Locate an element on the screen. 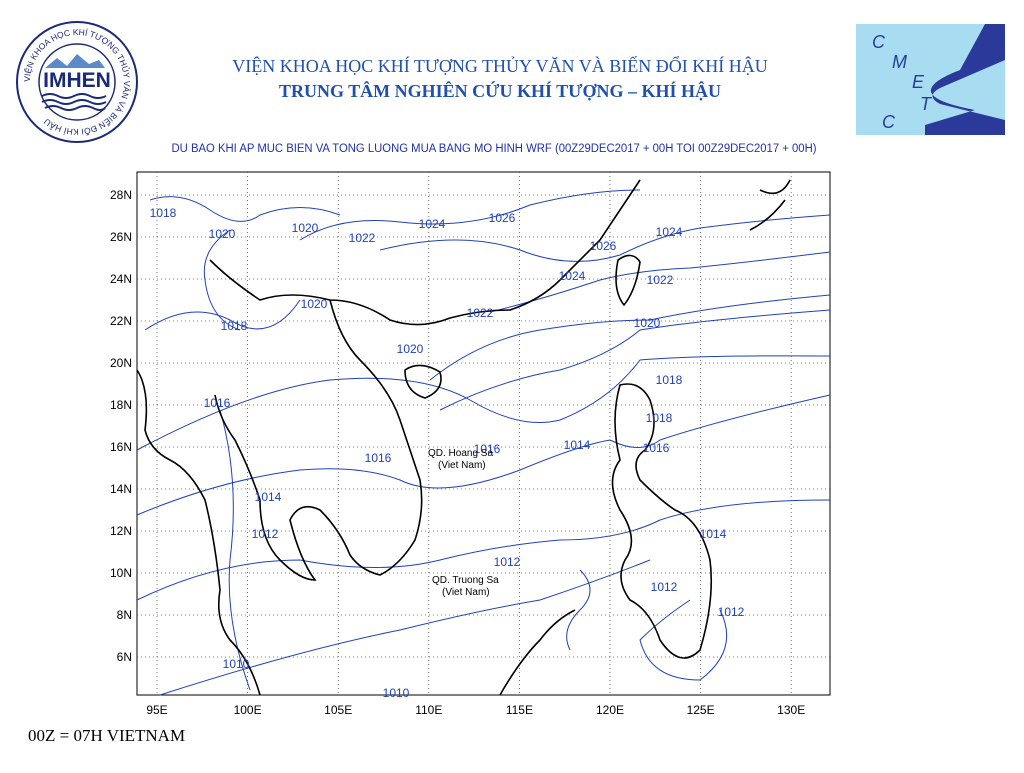 The image size is (1024, 773). lat-label: 28N is located at coordinates (121, 195).